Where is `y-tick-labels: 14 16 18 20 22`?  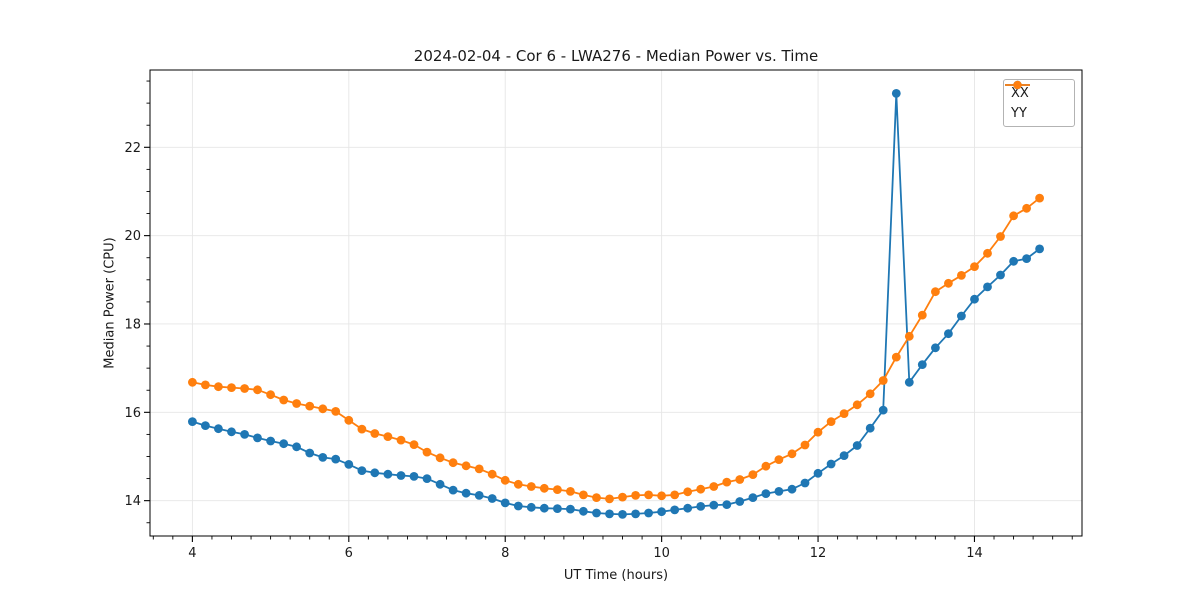 y-tick-labels: 14 16 18 20 22 is located at coordinates (132, 325).